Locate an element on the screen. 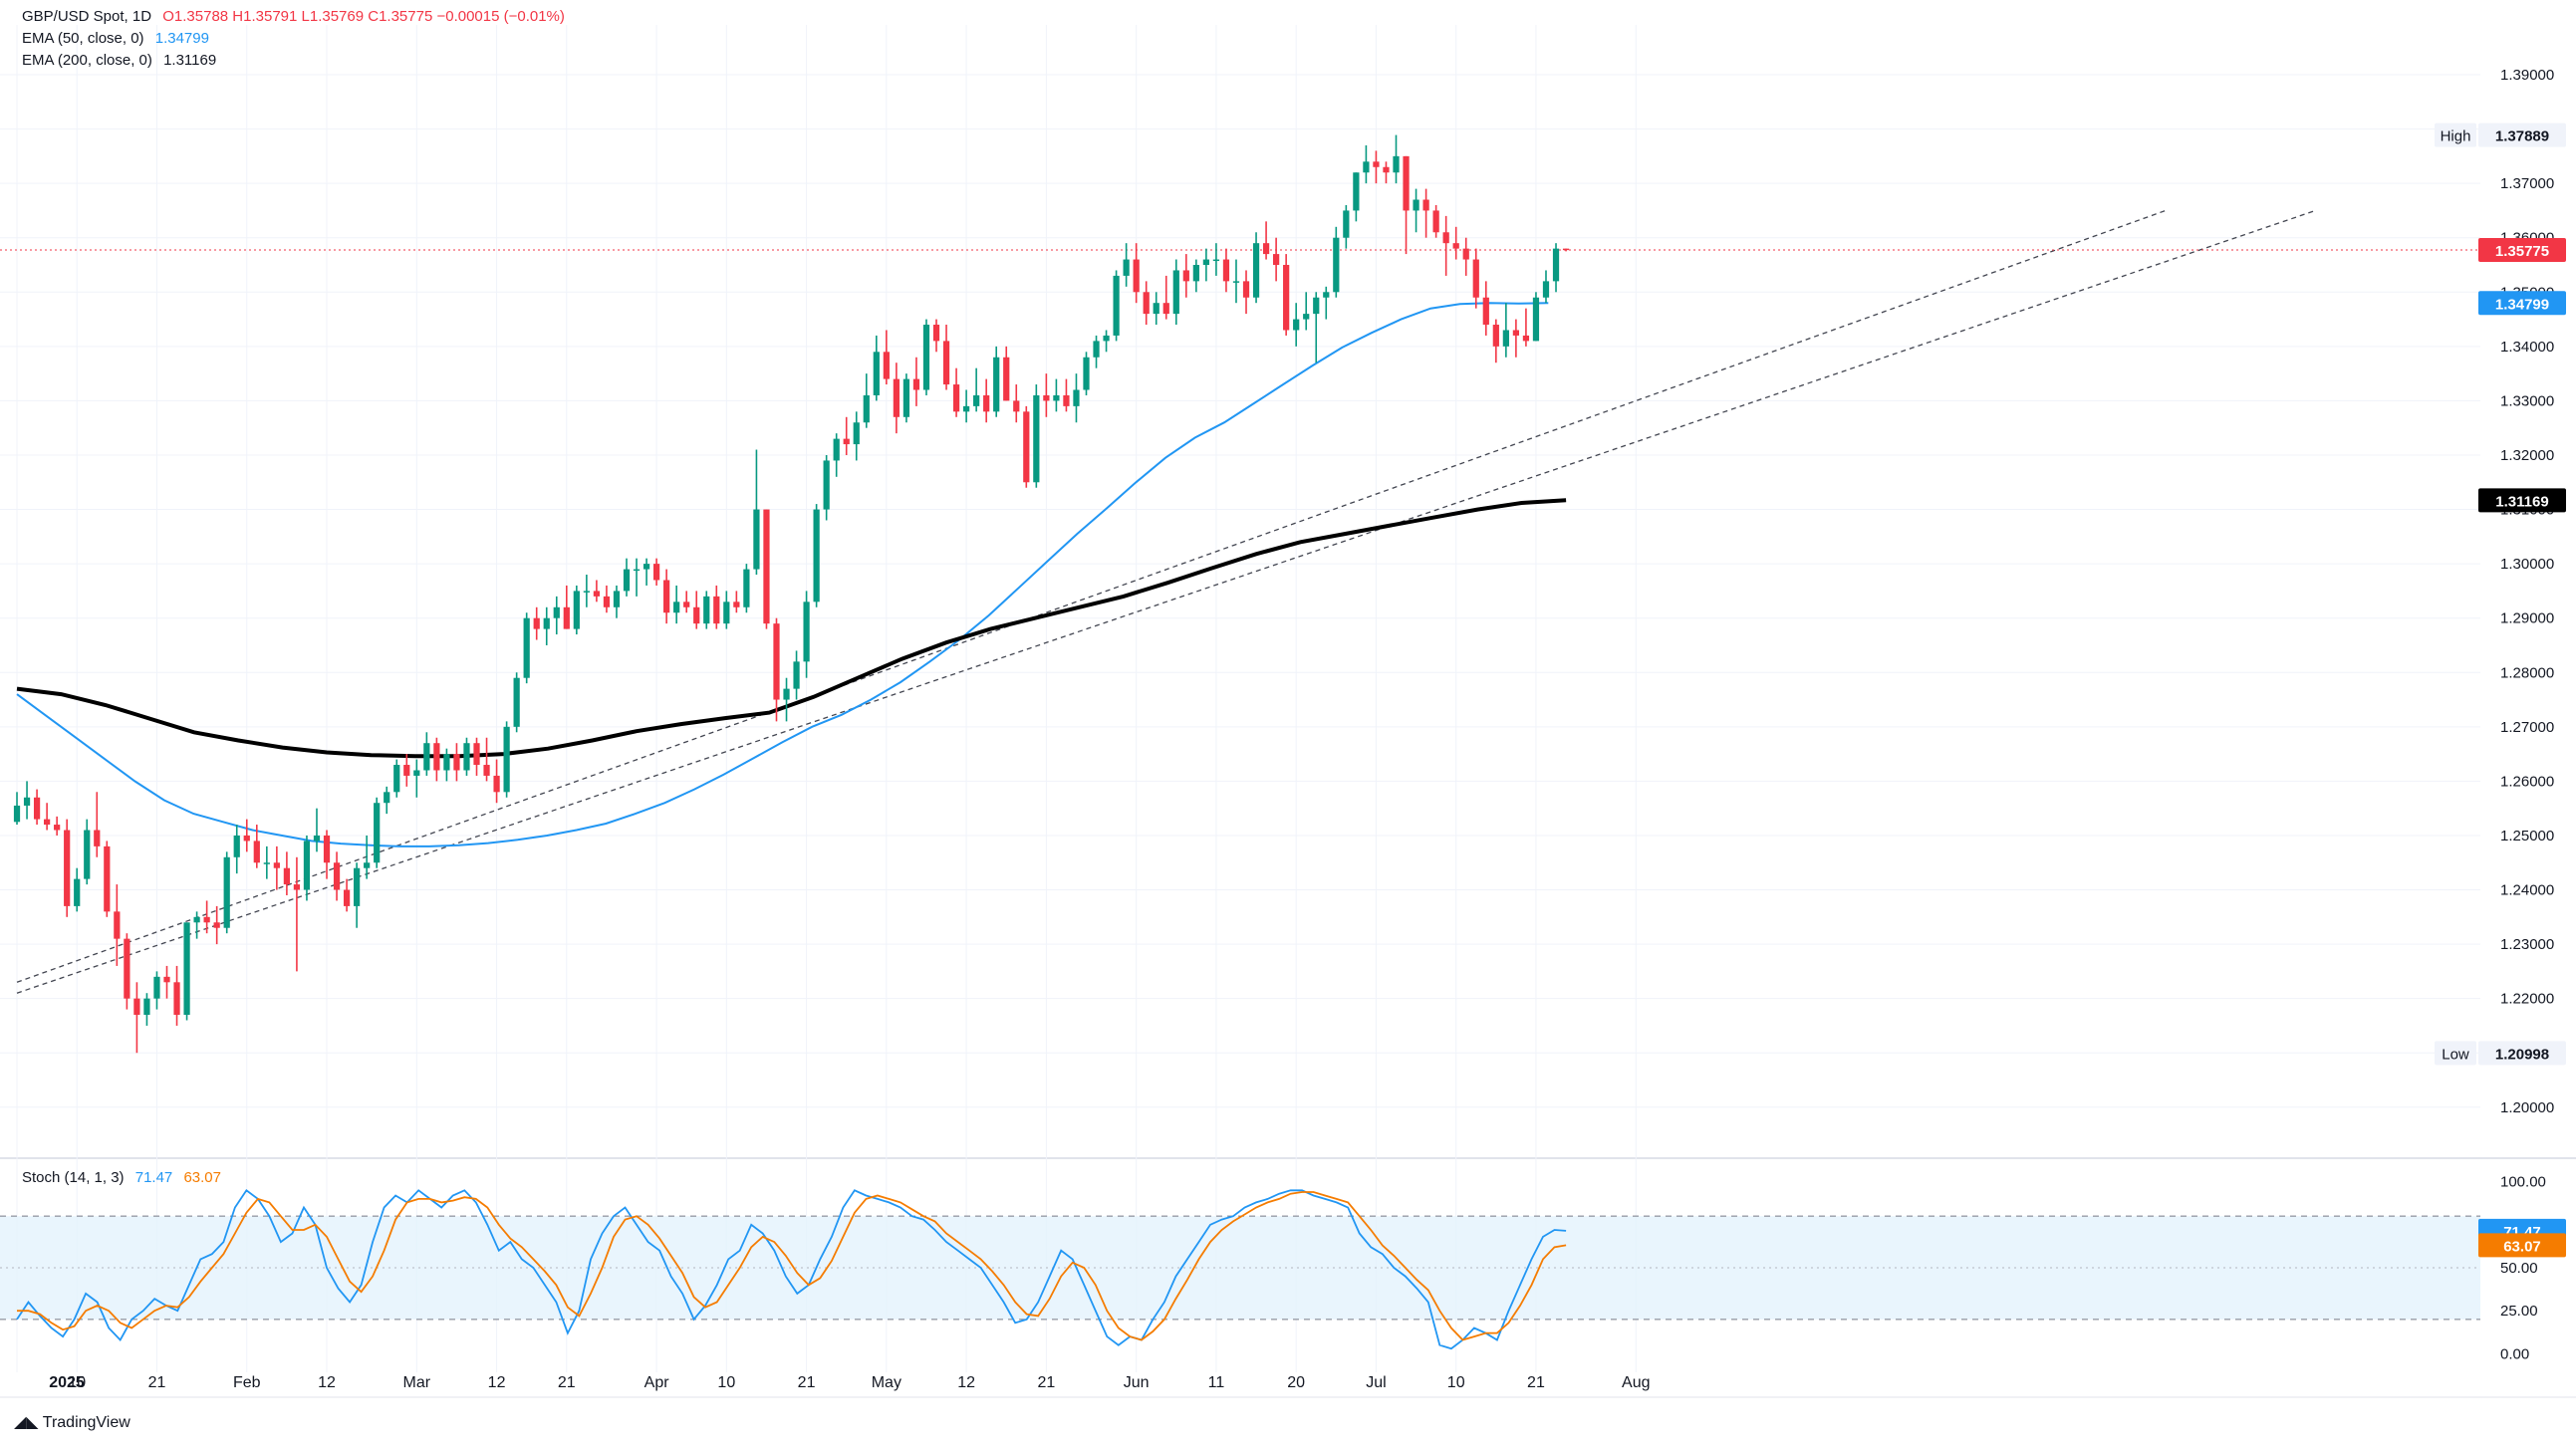 Image resolution: width=2576 pixels, height=1448 pixels. time-tick-label: 21 is located at coordinates (157, 1382).